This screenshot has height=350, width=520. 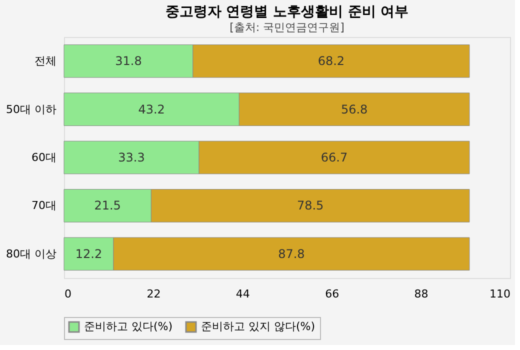 I want to click on legend-label: 준비하고 있지 않다(%), so click(x=258, y=326).